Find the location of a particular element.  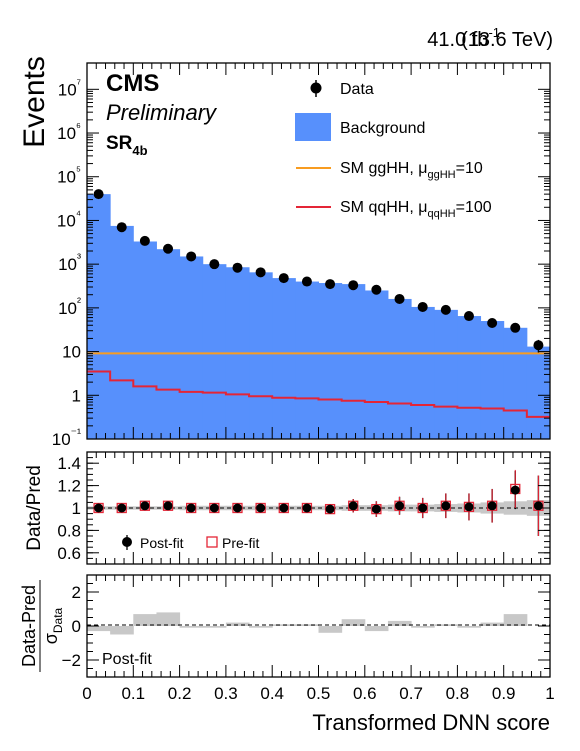

svg-text: Data is located at coordinates (357, 89).